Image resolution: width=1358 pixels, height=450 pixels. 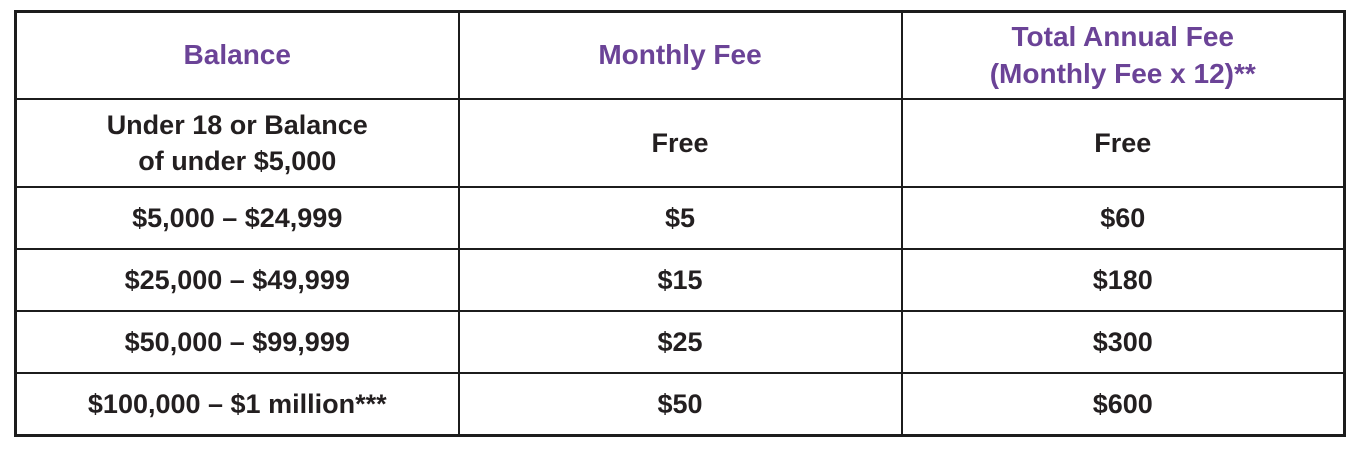 What do you see at coordinates (1123, 404) in the screenshot?
I see `cell-annual-fee-tier-5: $600` at bounding box center [1123, 404].